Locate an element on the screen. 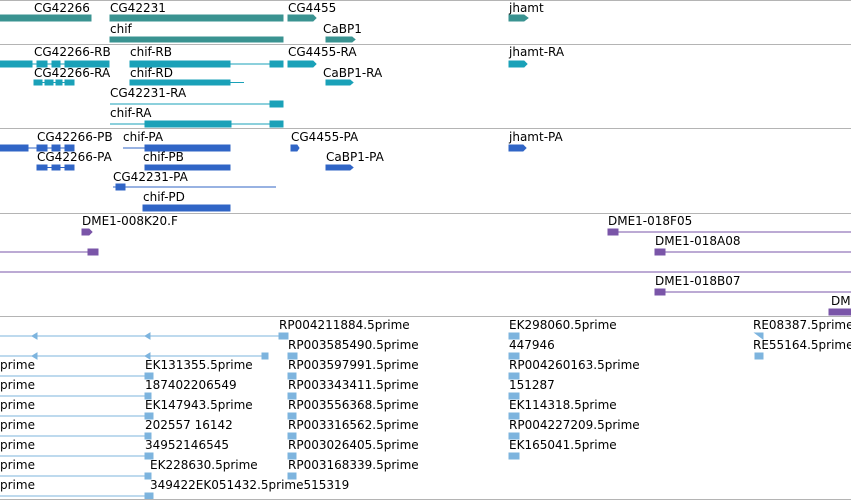  feature-label: CaBP1-RA is located at coordinates (353, 73).